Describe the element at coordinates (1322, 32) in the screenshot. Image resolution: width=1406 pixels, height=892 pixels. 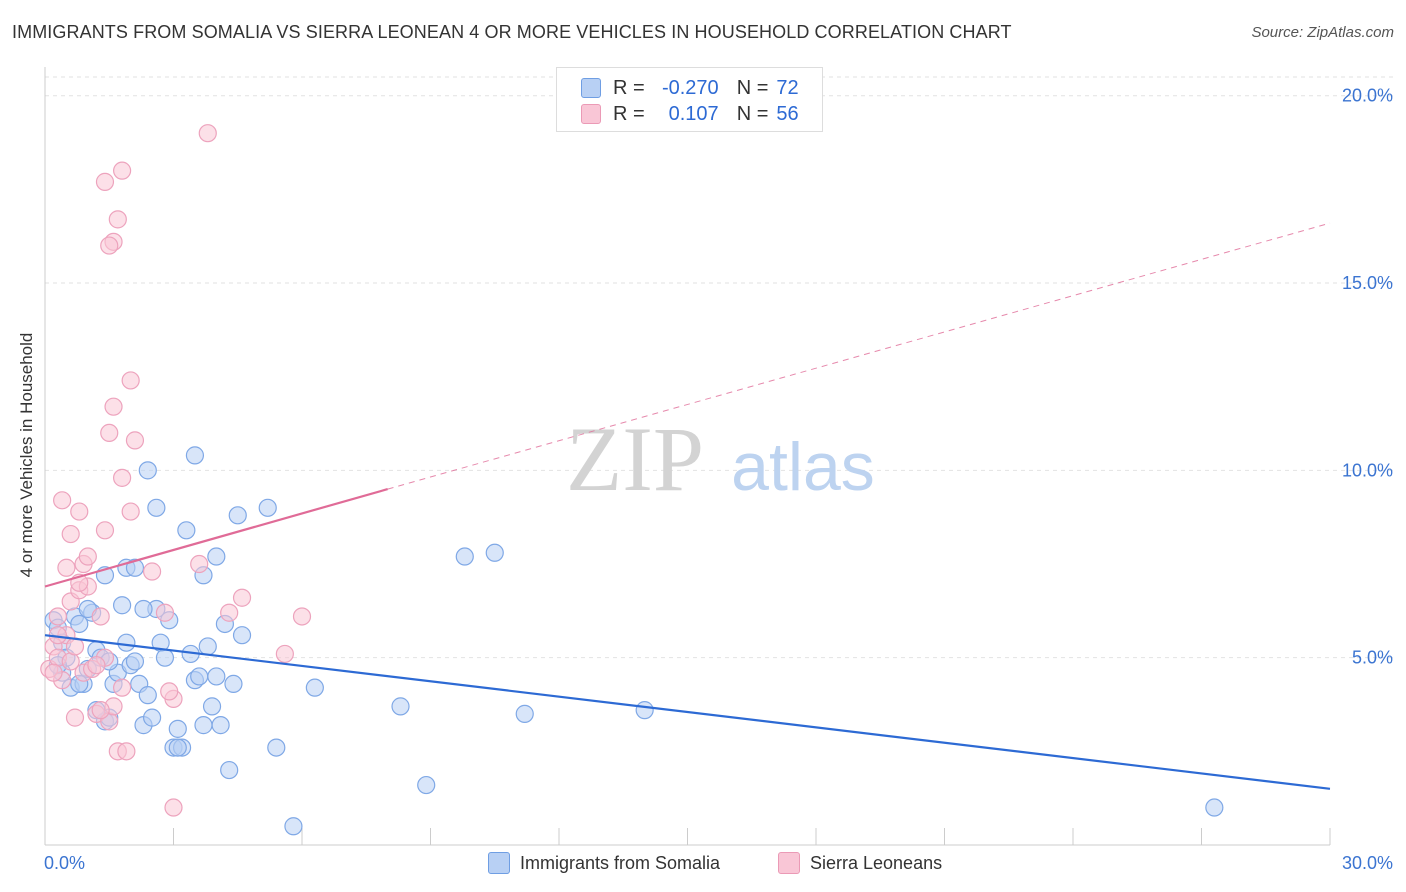
I see `source-label: Source: ZipAtlas.com` at that location.